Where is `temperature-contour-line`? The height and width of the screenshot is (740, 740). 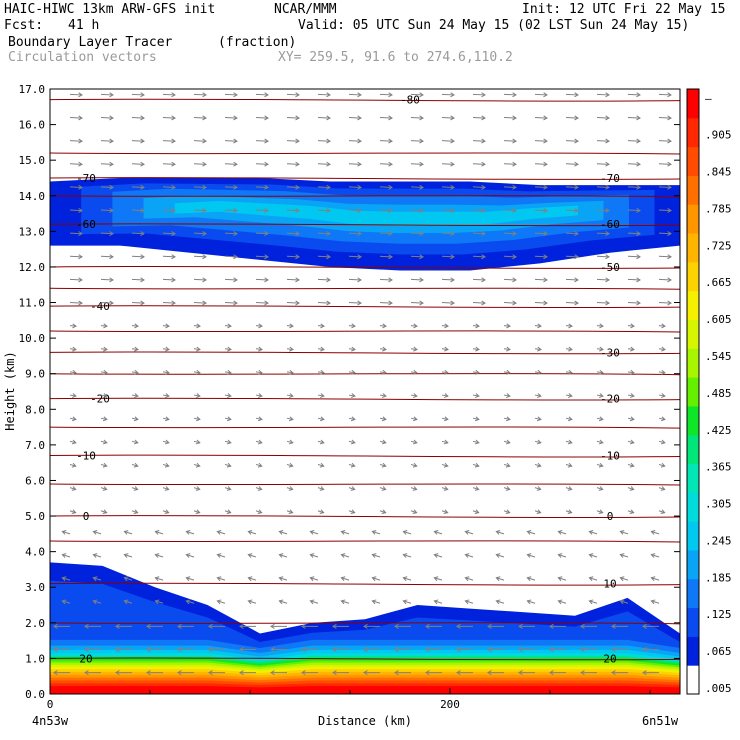
temperature-contour-line is located at coordinates (365, 267).